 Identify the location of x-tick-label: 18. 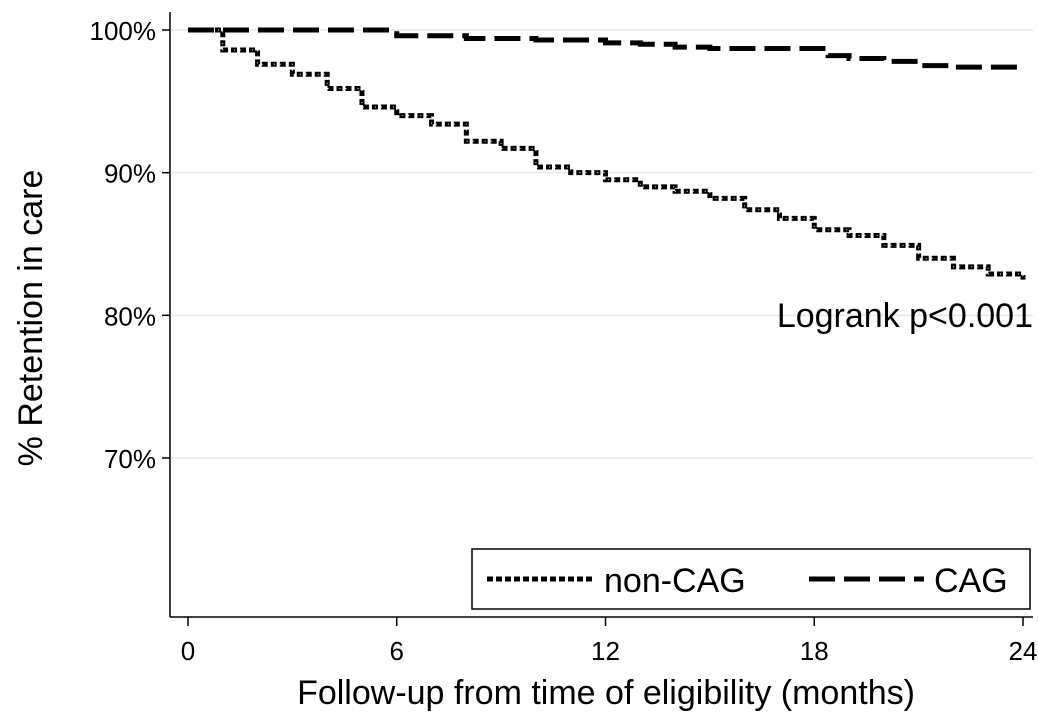
(814, 651).